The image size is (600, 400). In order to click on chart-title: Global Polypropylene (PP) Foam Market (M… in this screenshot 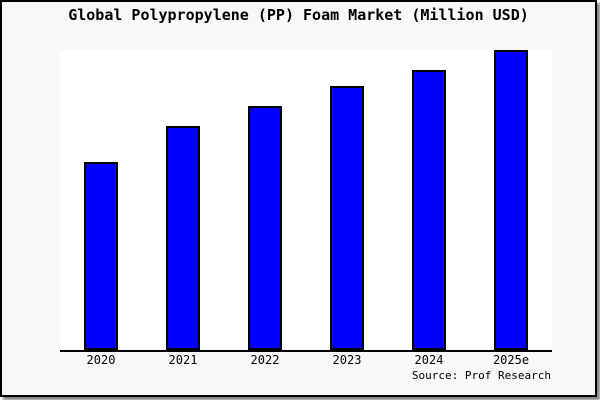, I will do `click(298, 15)`.